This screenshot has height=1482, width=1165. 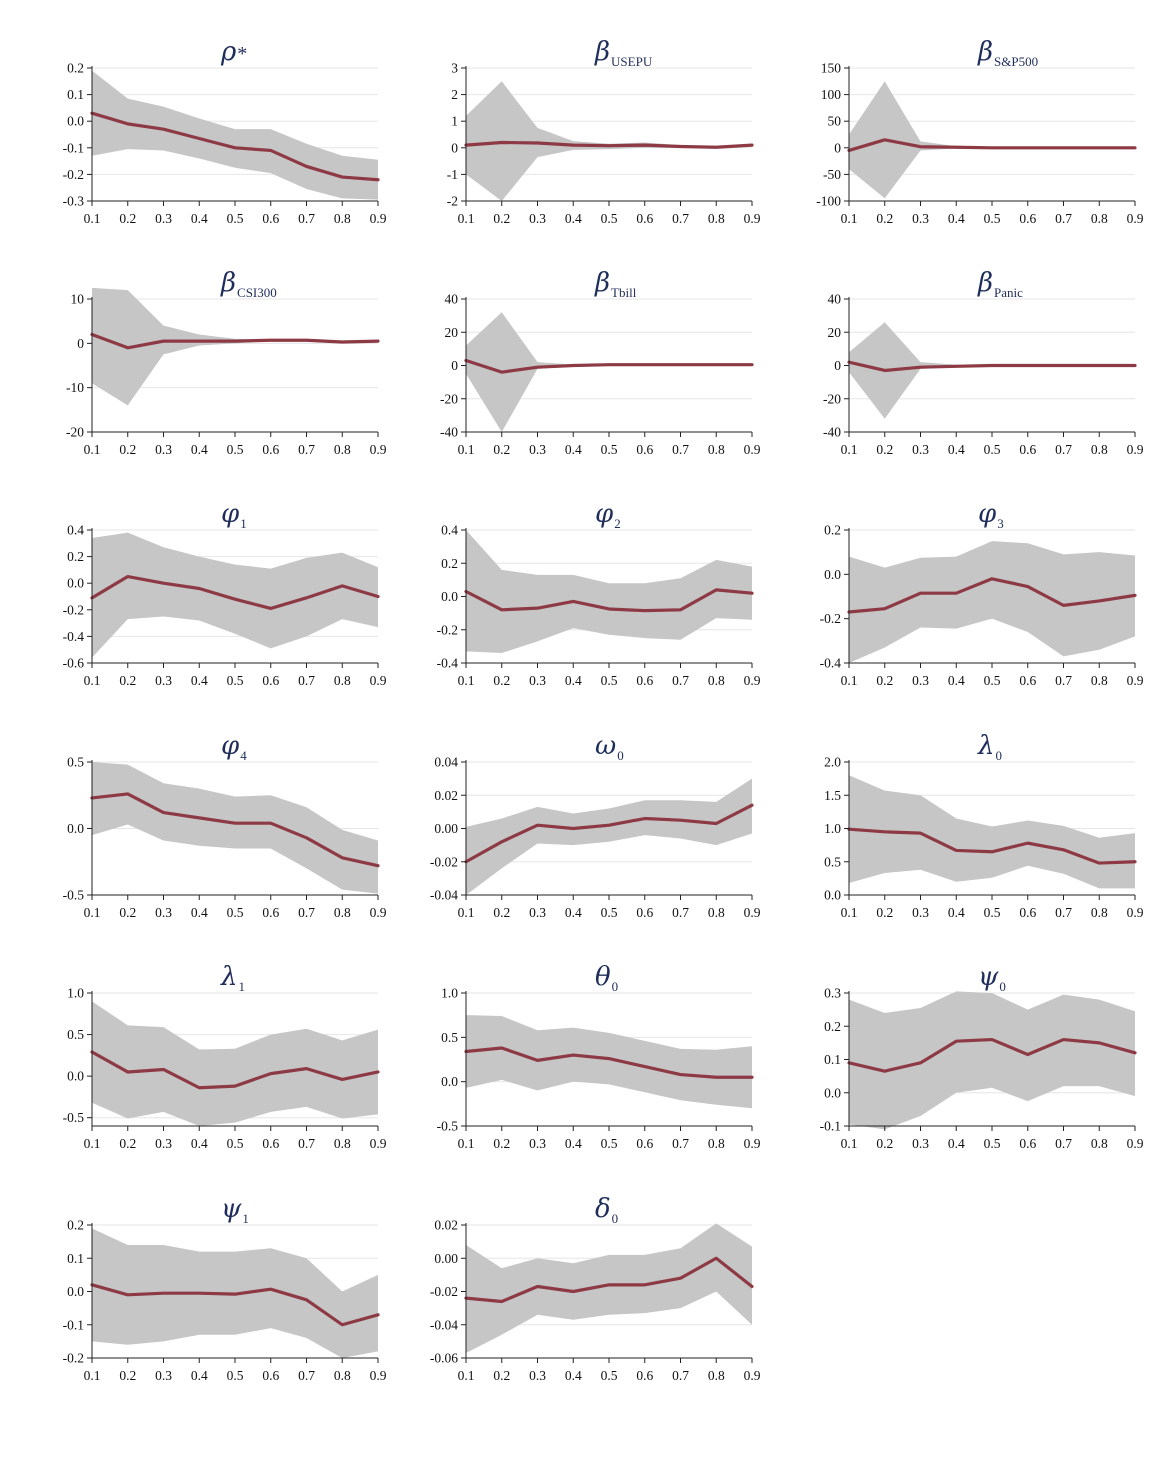 I want to click on panel-title: ω0, so click(x=609, y=747).